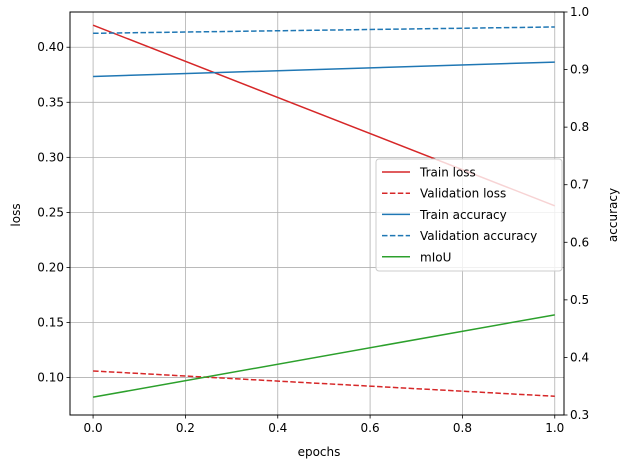  What do you see at coordinates (319, 452) in the screenshot?
I see `x-axis-label: epochs` at bounding box center [319, 452].